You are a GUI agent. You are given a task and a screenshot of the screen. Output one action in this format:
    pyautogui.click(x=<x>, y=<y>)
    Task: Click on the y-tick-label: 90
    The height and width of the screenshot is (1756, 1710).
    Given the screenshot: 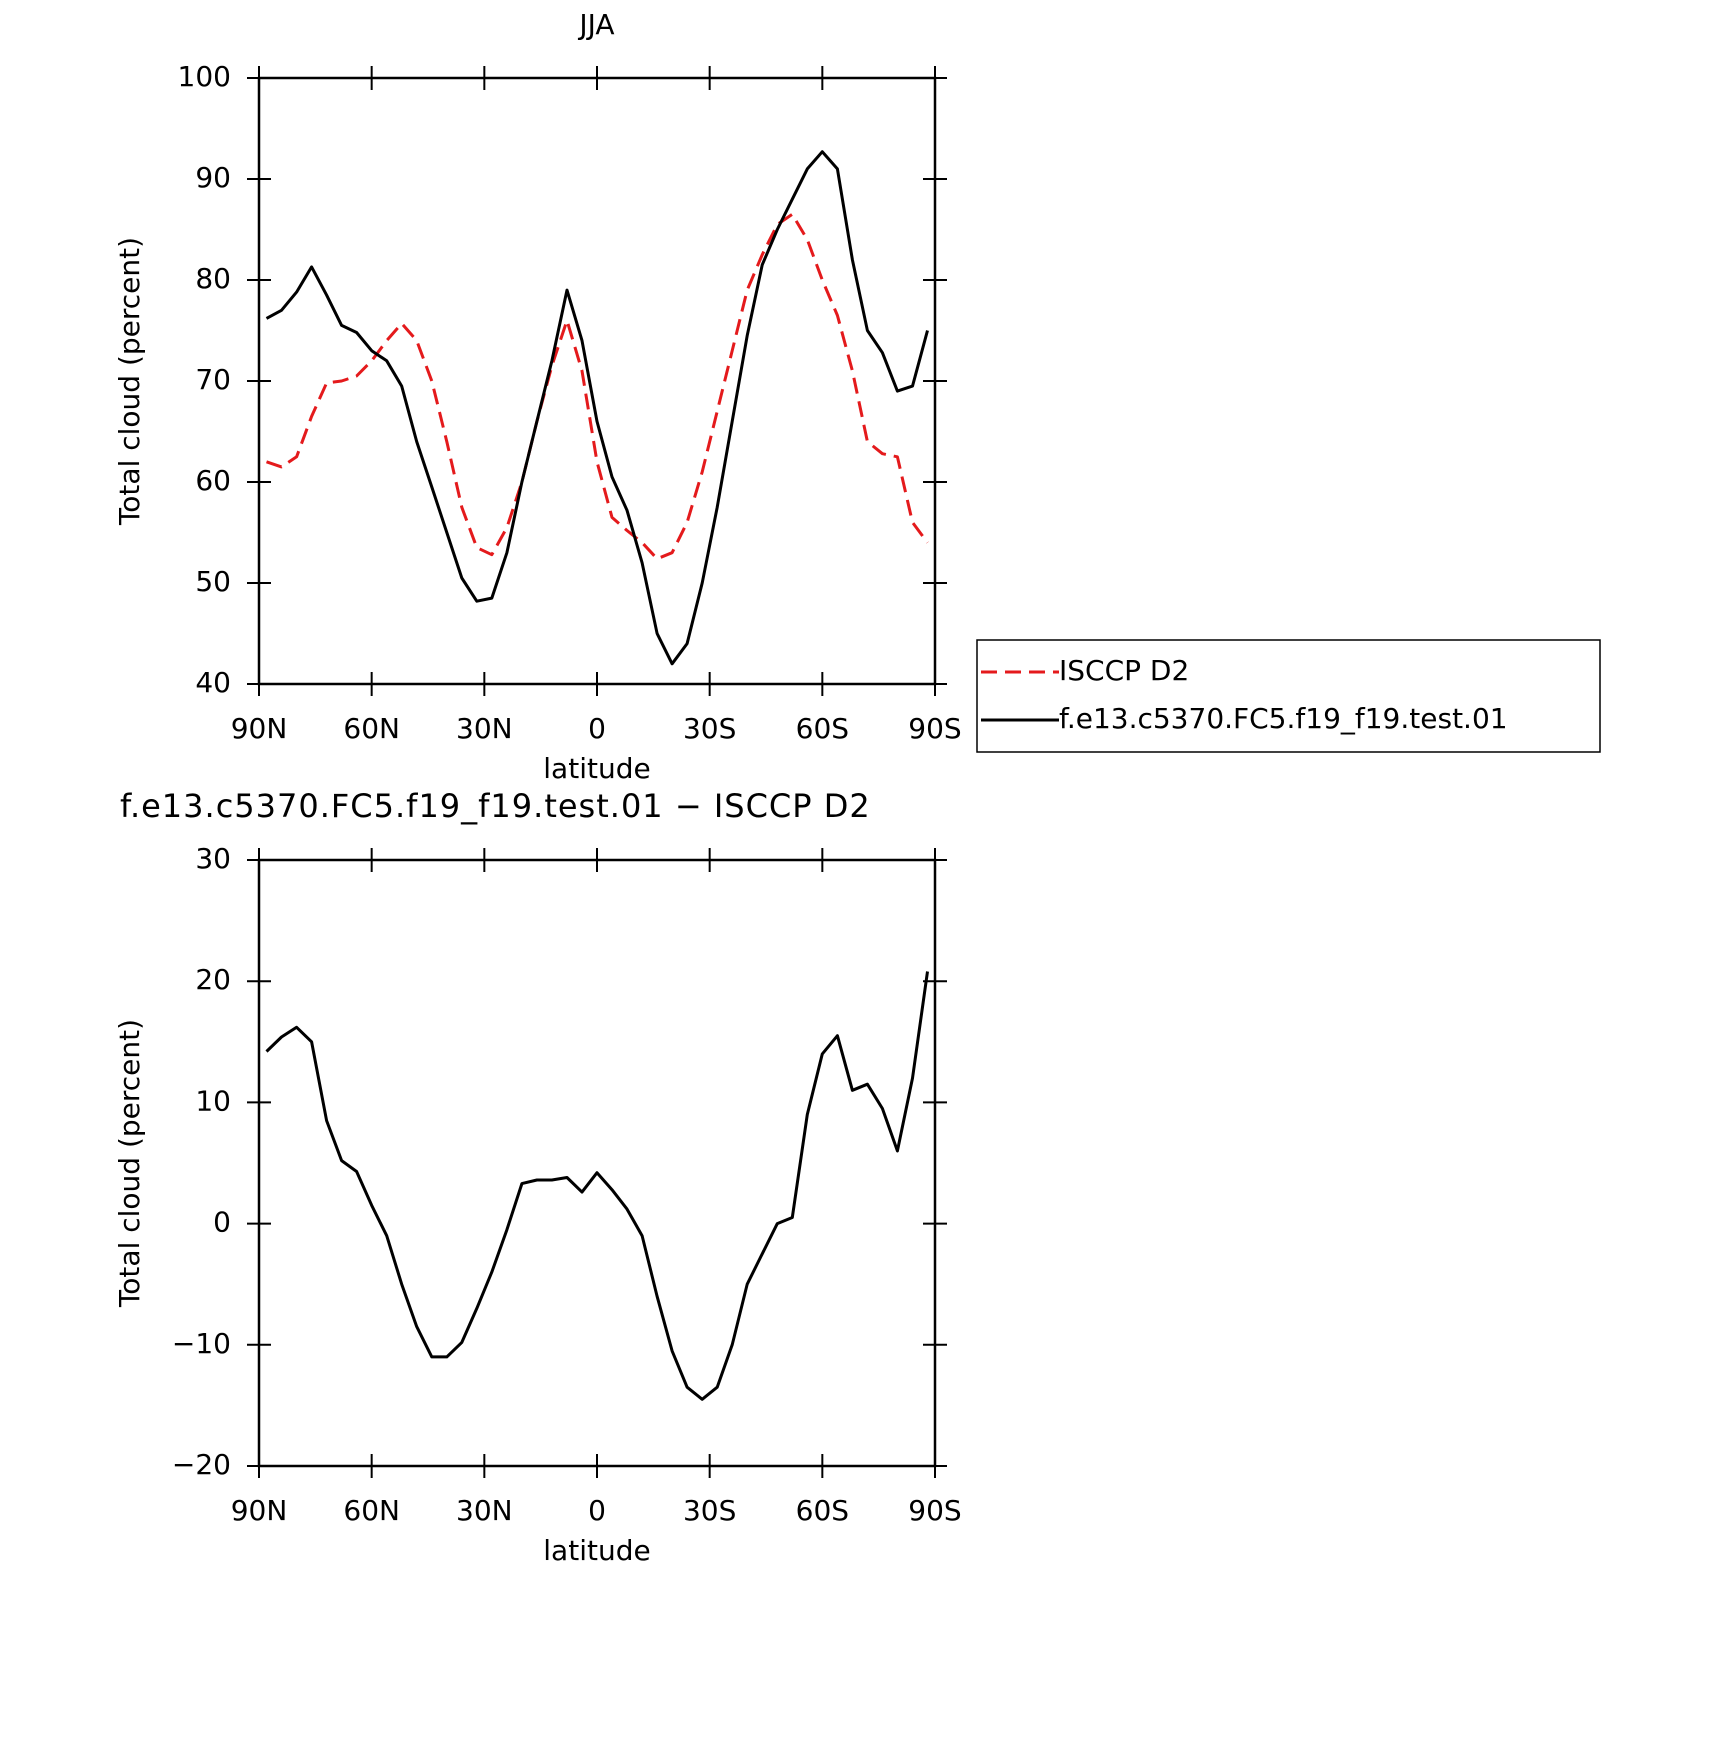 What is the action you would take?
    pyautogui.click(x=213, y=177)
    